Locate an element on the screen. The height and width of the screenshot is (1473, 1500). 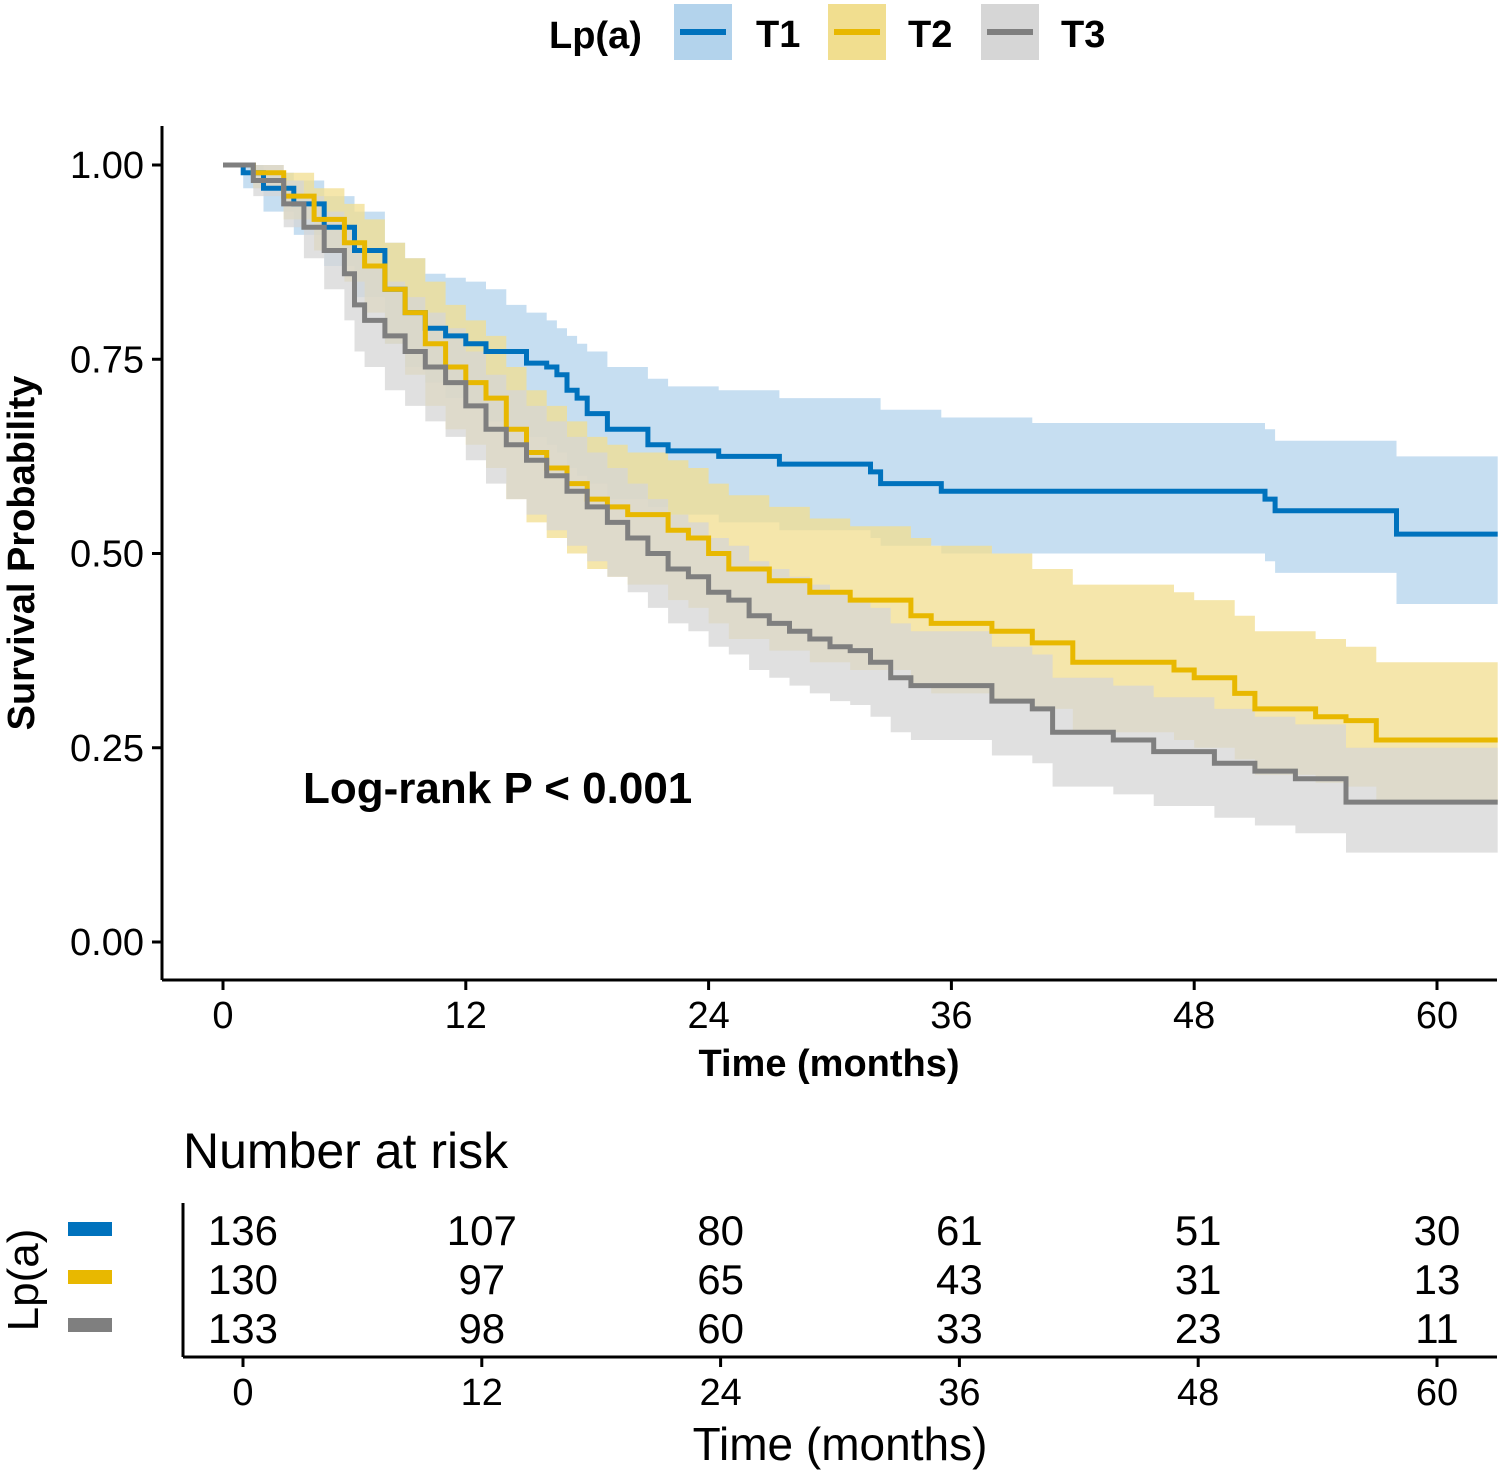
x-tick-label: 24 is located at coordinates (708, 1016).